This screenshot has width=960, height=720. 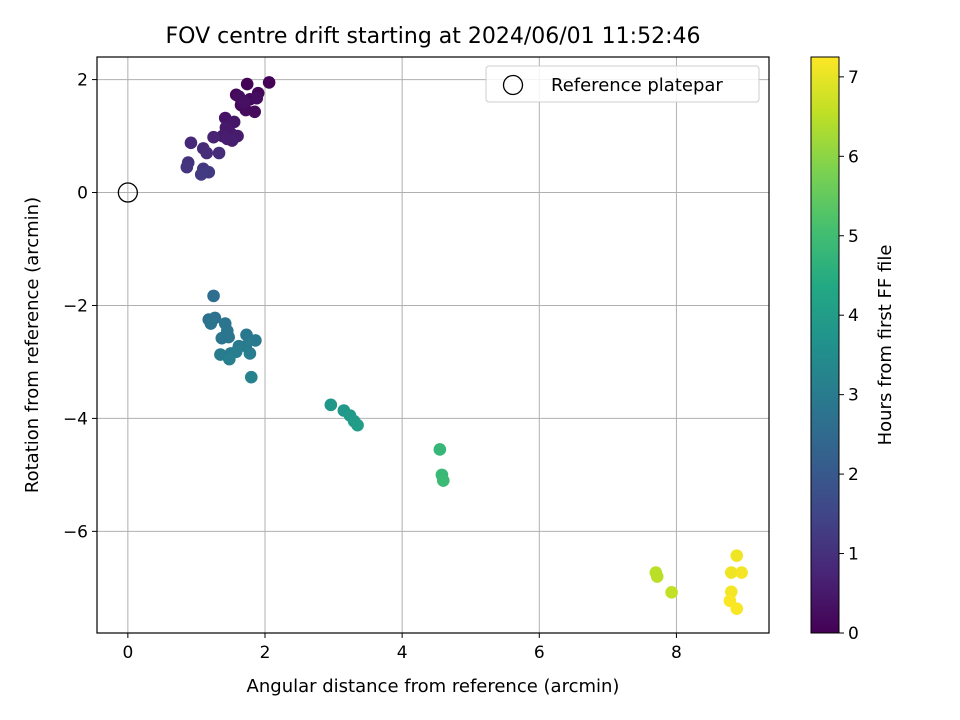 I want to click on reference-platepar-marker, so click(x=128, y=192).